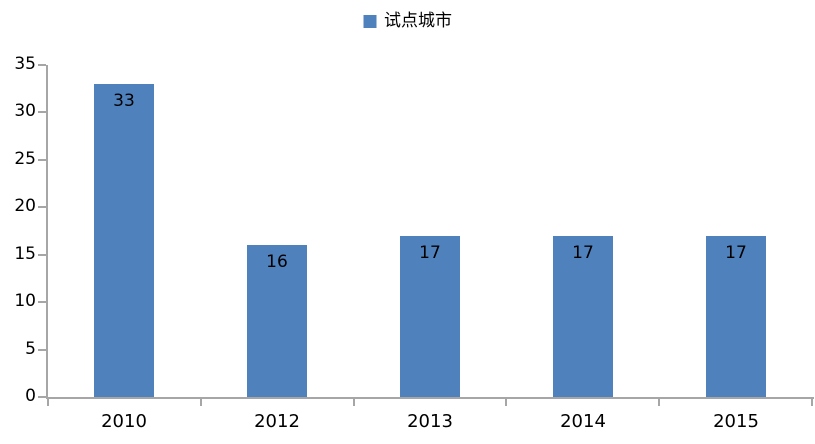 This screenshot has width=815, height=444. What do you see at coordinates (430, 398) in the screenshot?
I see `x-axis-line` at bounding box center [430, 398].